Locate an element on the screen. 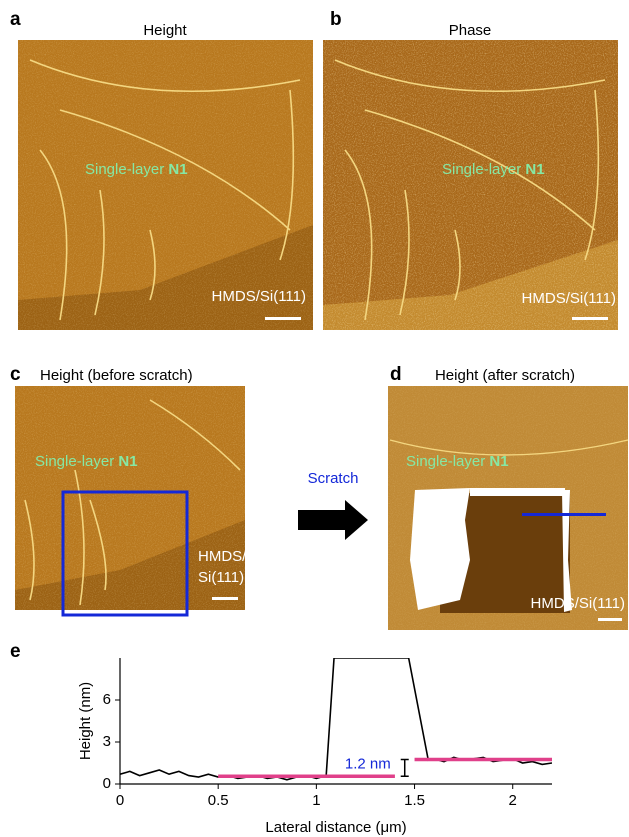  x-tick-label: 2 is located at coordinates (513, 800).